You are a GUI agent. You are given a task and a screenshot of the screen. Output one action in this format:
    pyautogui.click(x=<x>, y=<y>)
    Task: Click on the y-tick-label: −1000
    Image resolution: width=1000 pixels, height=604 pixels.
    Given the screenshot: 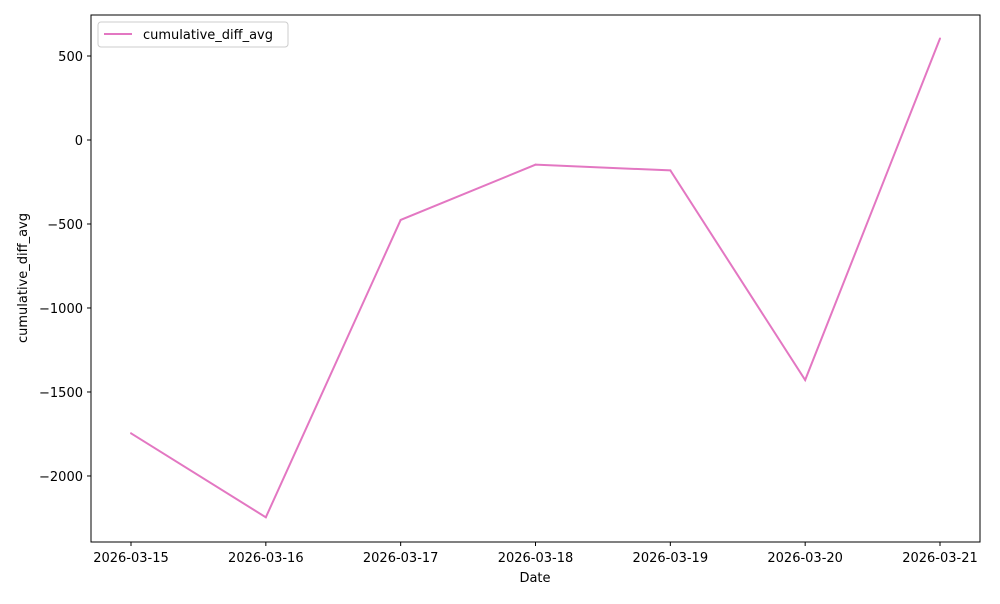 What is the action you would take?
    pyautogui.click(x=61, y=309)
    